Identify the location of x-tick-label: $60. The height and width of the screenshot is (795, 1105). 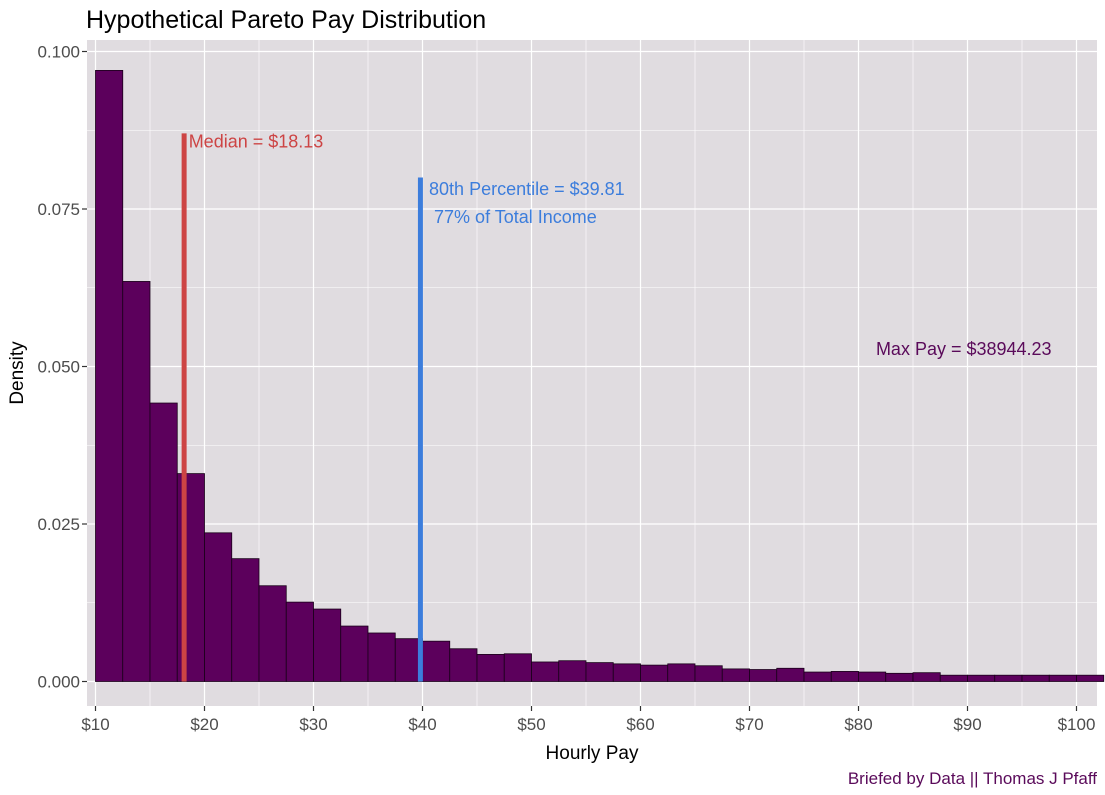
(640, 724).